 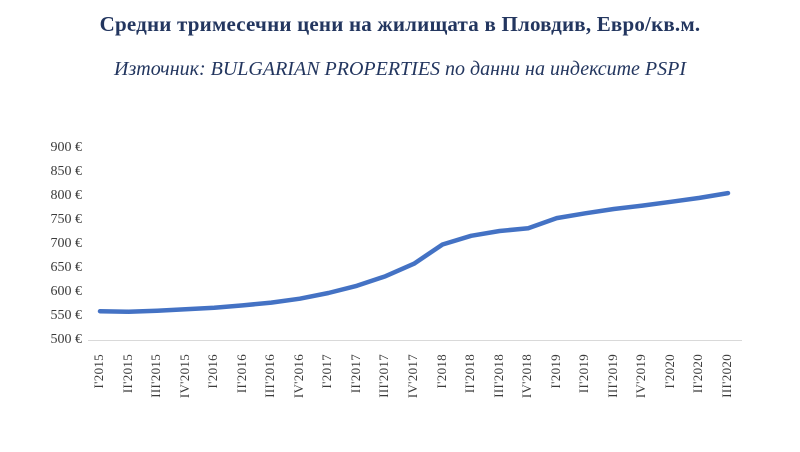 What do you see at coordinates (726, 376) in the screenshot?
I see `x-axis-tick-label: III'2020` at bounding box center [726, 376].